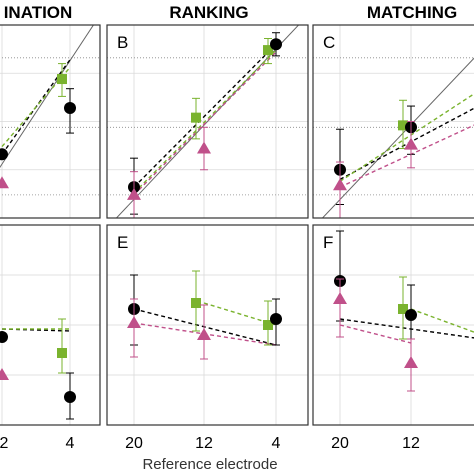 The width and height of the screenshot is (474, 474). I want to click on panel-letter: F, so click(328, 242).